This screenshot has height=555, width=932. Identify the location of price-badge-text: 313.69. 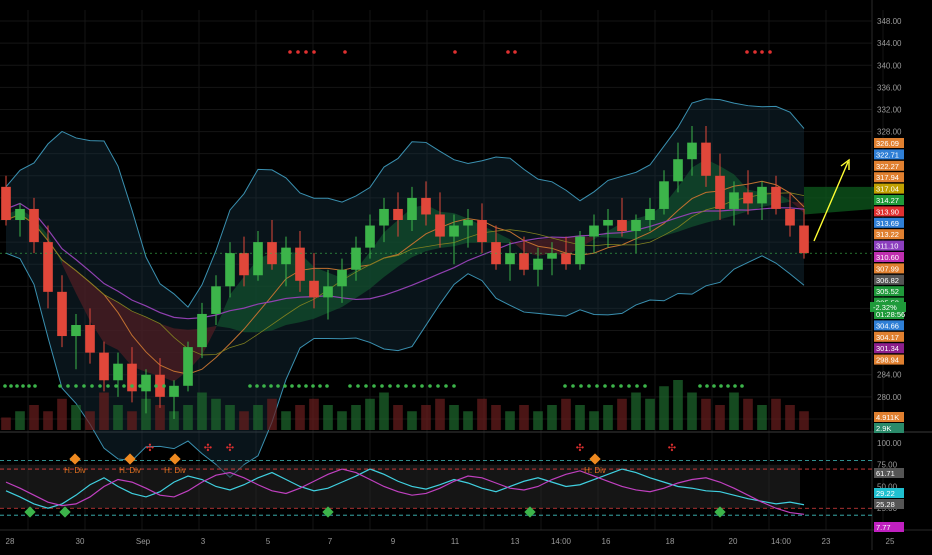
(887, 223).